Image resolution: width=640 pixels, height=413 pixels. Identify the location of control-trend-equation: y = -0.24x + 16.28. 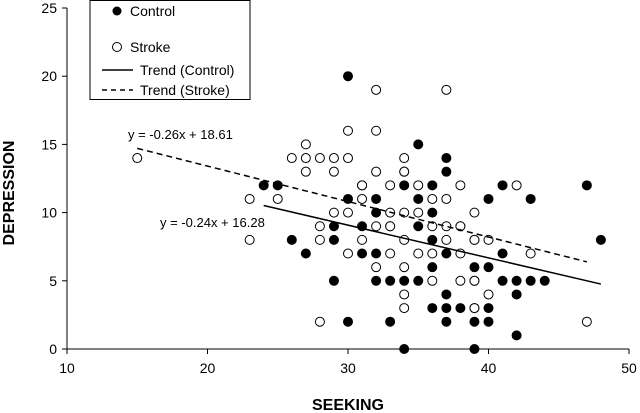
(212, 222).